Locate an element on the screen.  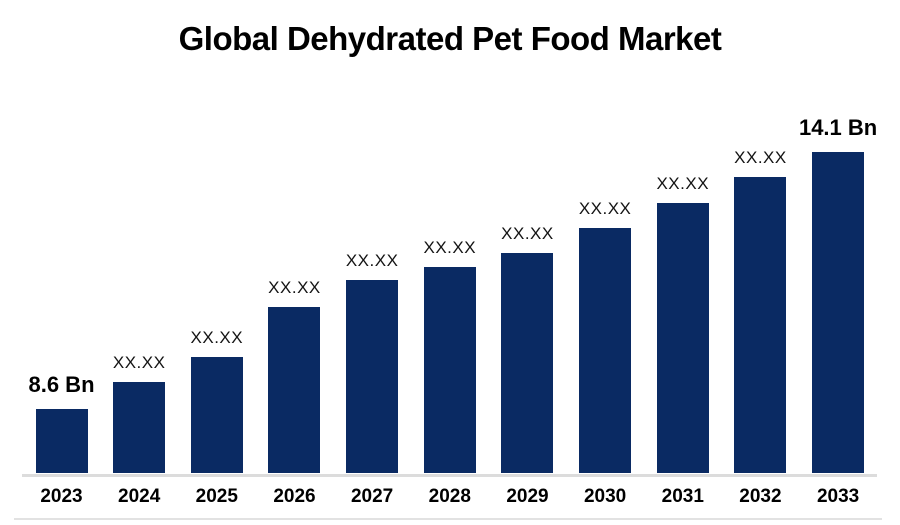
bar-2026 is located at coordinates (294, 390).